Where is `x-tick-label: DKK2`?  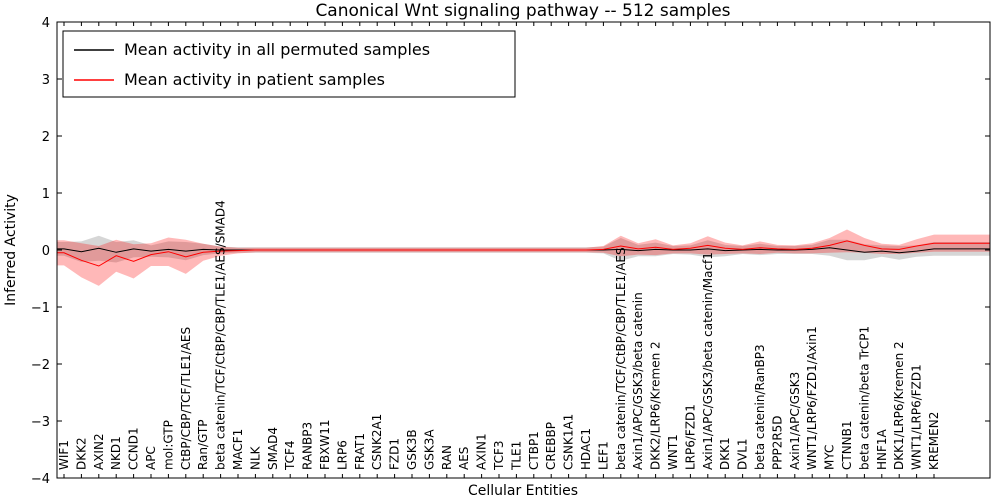 x-tick-label: DKK2 is located at coordinates (81, 453).